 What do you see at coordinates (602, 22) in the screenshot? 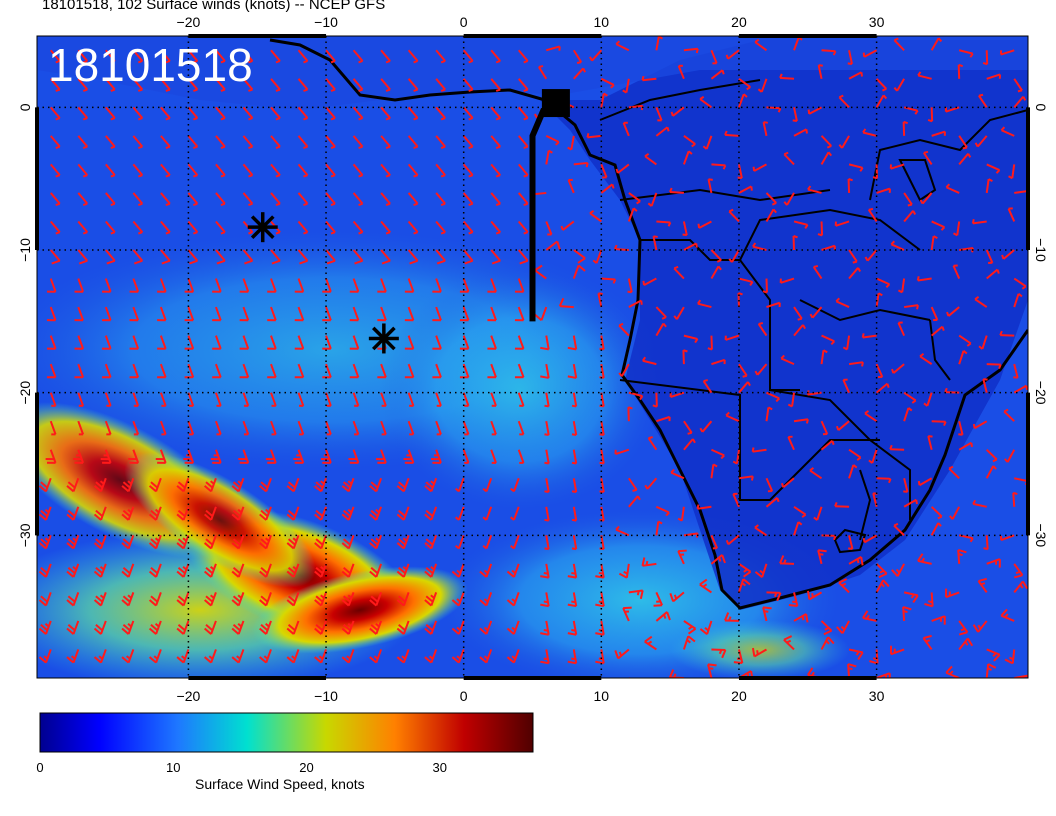
I see `lon-tick-label-top: 10` at bounding box center [602, 22].